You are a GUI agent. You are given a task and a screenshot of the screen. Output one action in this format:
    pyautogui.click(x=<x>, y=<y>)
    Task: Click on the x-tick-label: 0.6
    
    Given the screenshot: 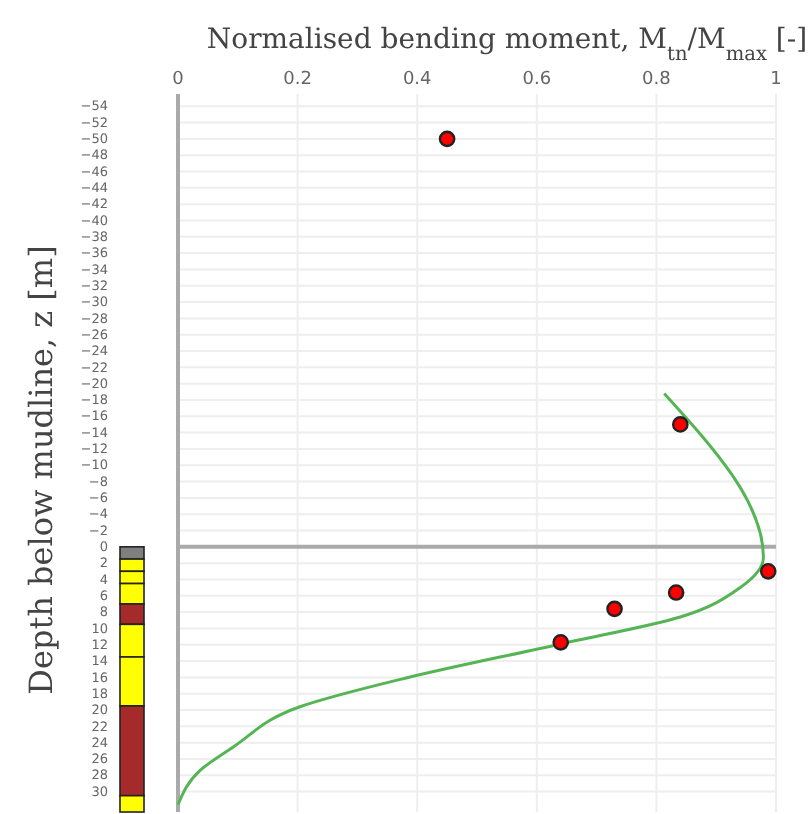 What is the action you would take?
    pyautogui.click(x=537, y=80)
    